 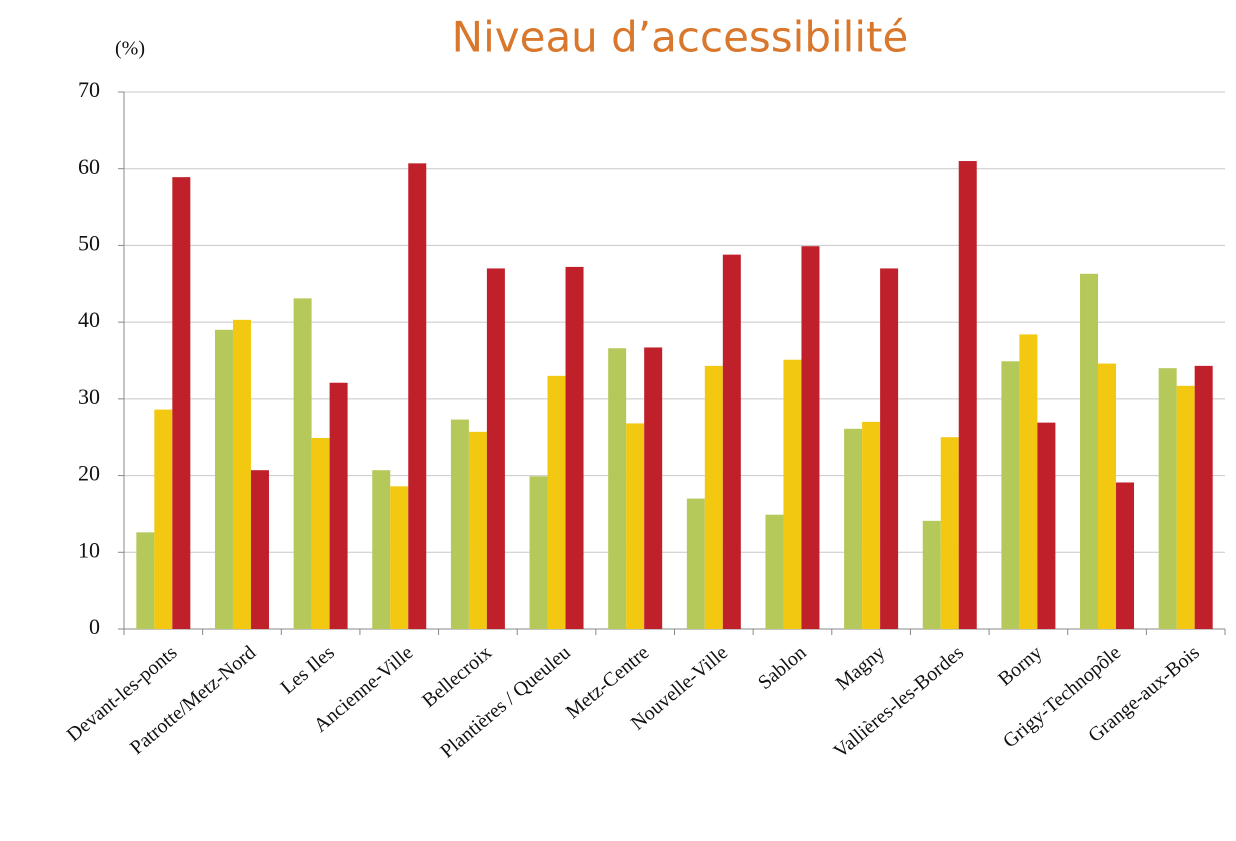 What do you see at coordinates (89, 242) in the screenshot?
I see `y-tick-label: 50` at bounding box center [89, 242].